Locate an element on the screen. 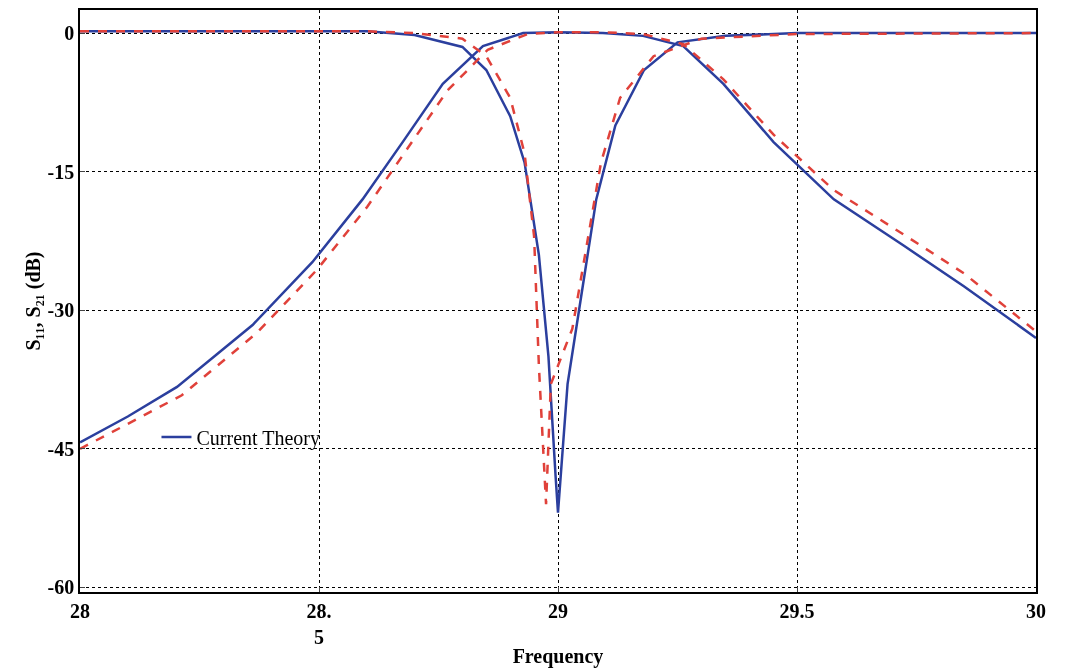 The image size is (1066, 672). x-tick-label: 28 is located at coordinates (80, 610).